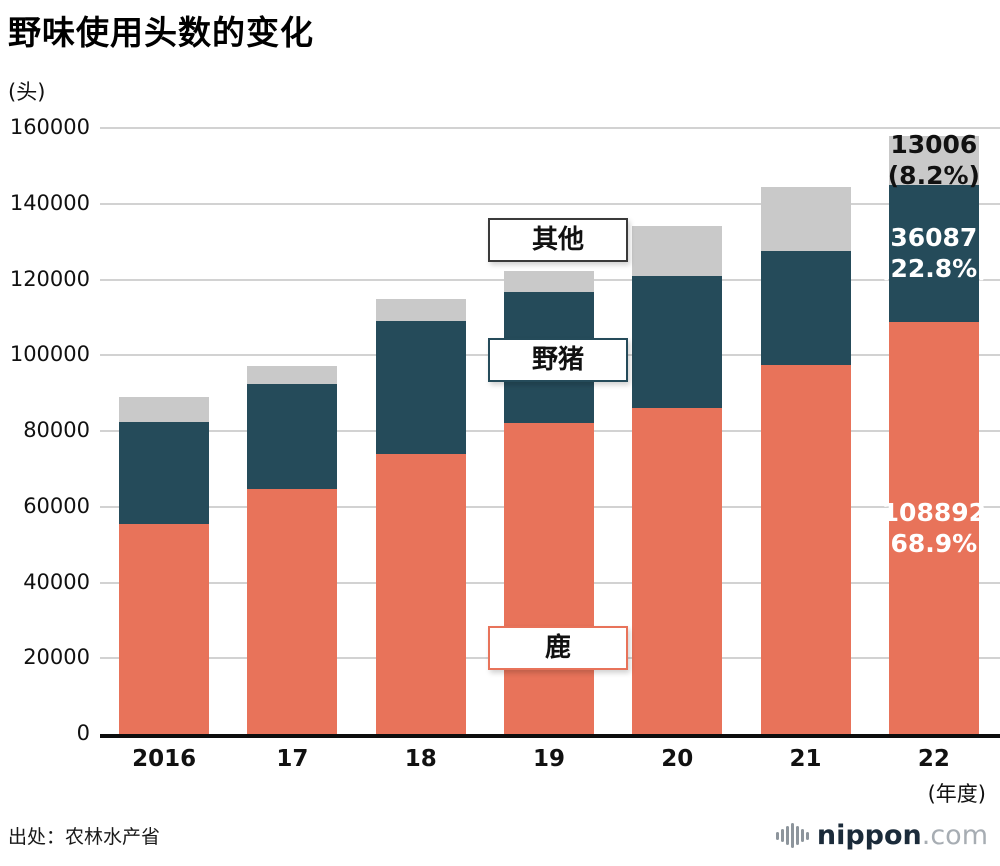 The width and height of the screenshot is (1000, 866). I want to click on y-tick-label: 20000, so click(56, 657).